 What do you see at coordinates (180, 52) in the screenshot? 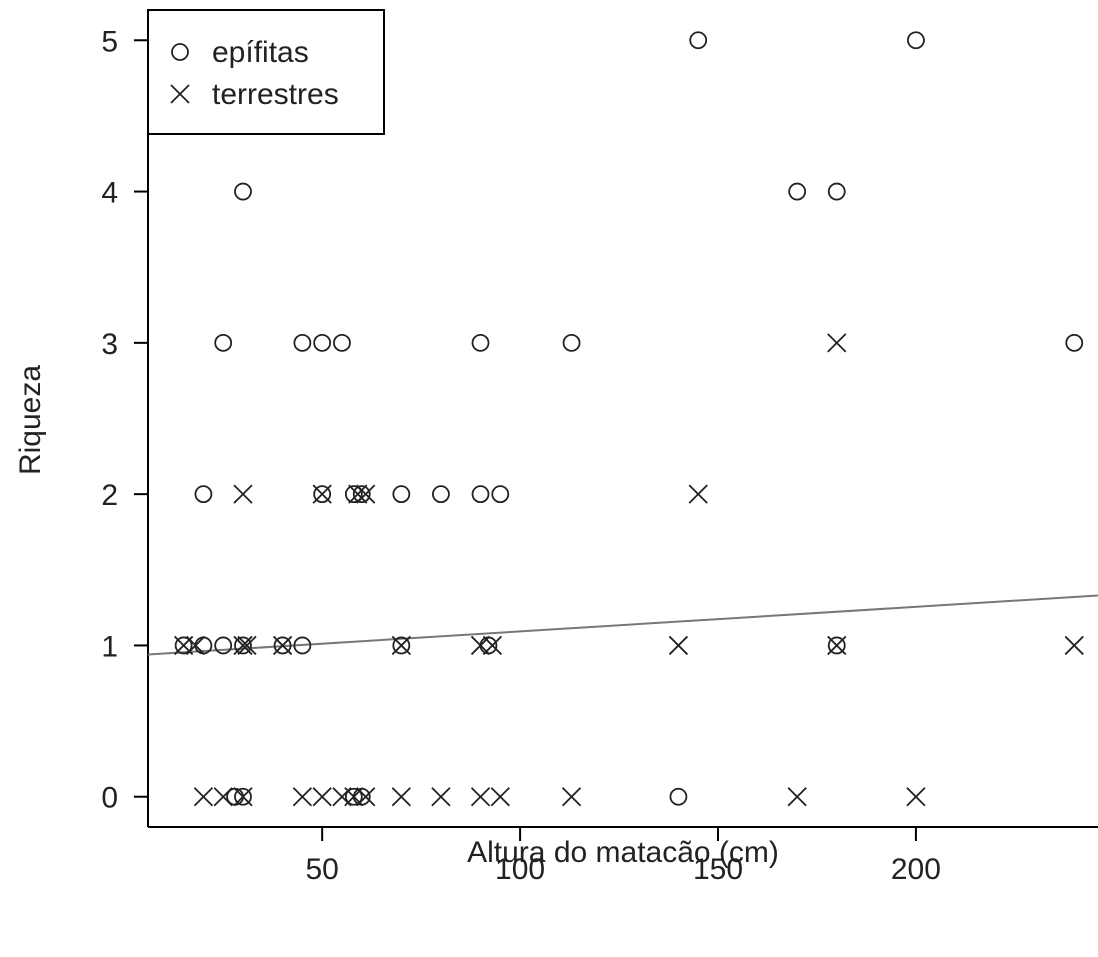
I see `legend-circle-marker` at bounding box center [180, 52].